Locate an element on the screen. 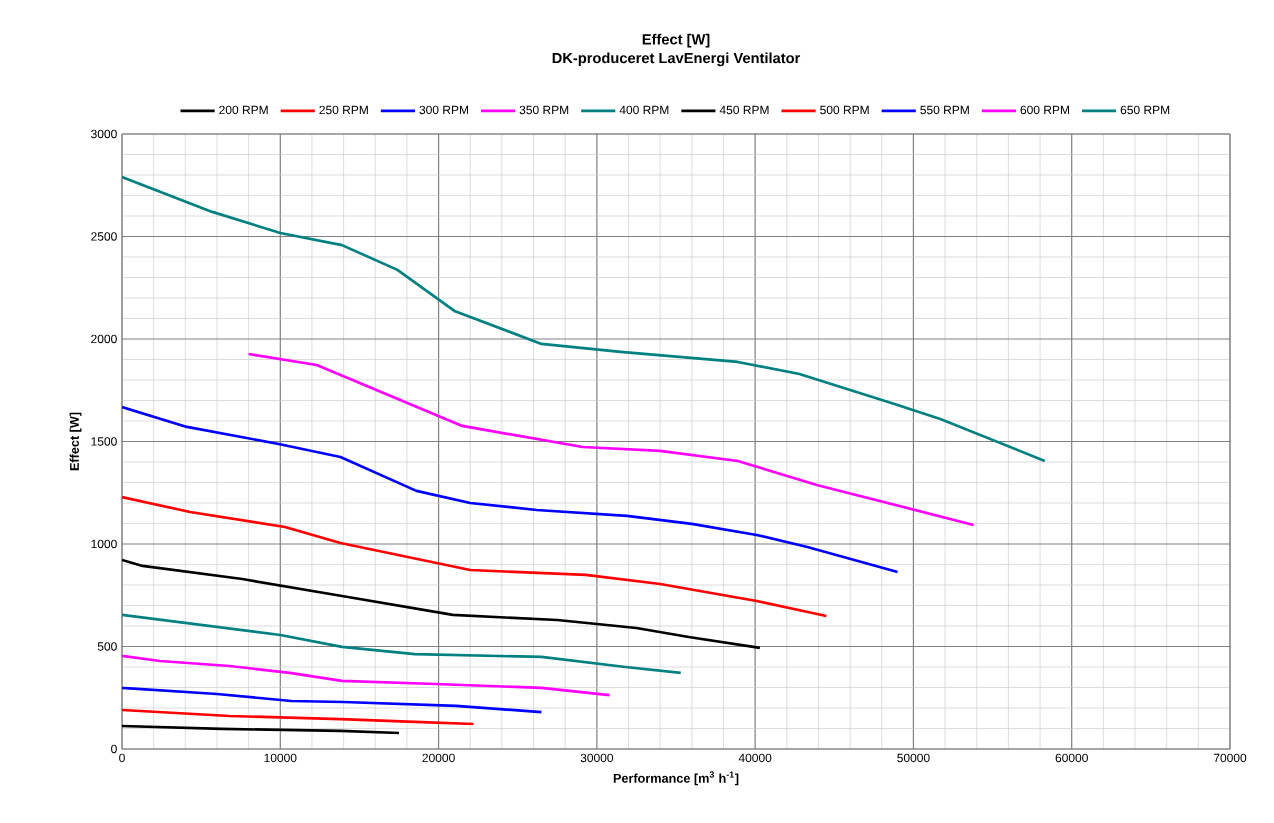  y-axis-title: Effect [W] is located at coordinates (75, 441).